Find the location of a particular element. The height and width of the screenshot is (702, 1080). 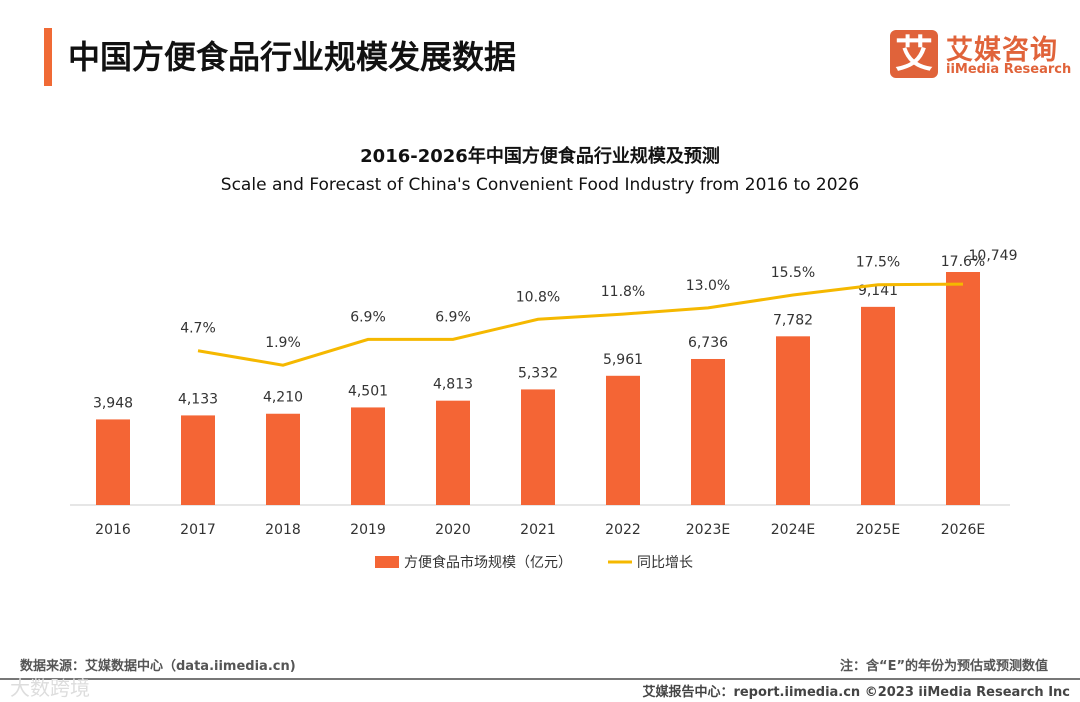

bar-value-label: 7,782 is located at coordinates (793, 320).